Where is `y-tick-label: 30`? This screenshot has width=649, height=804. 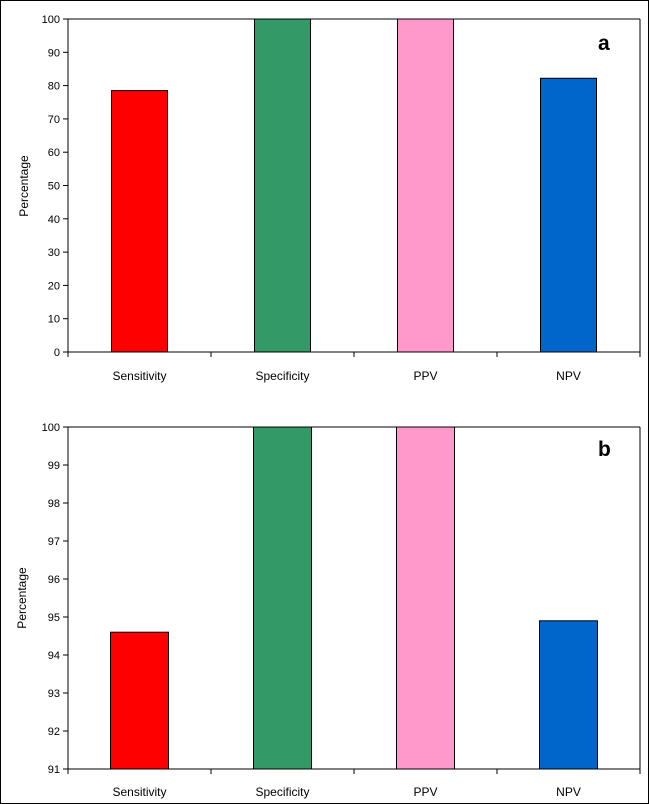 y-tick-label: 30 is located at coordinates (54, 253).